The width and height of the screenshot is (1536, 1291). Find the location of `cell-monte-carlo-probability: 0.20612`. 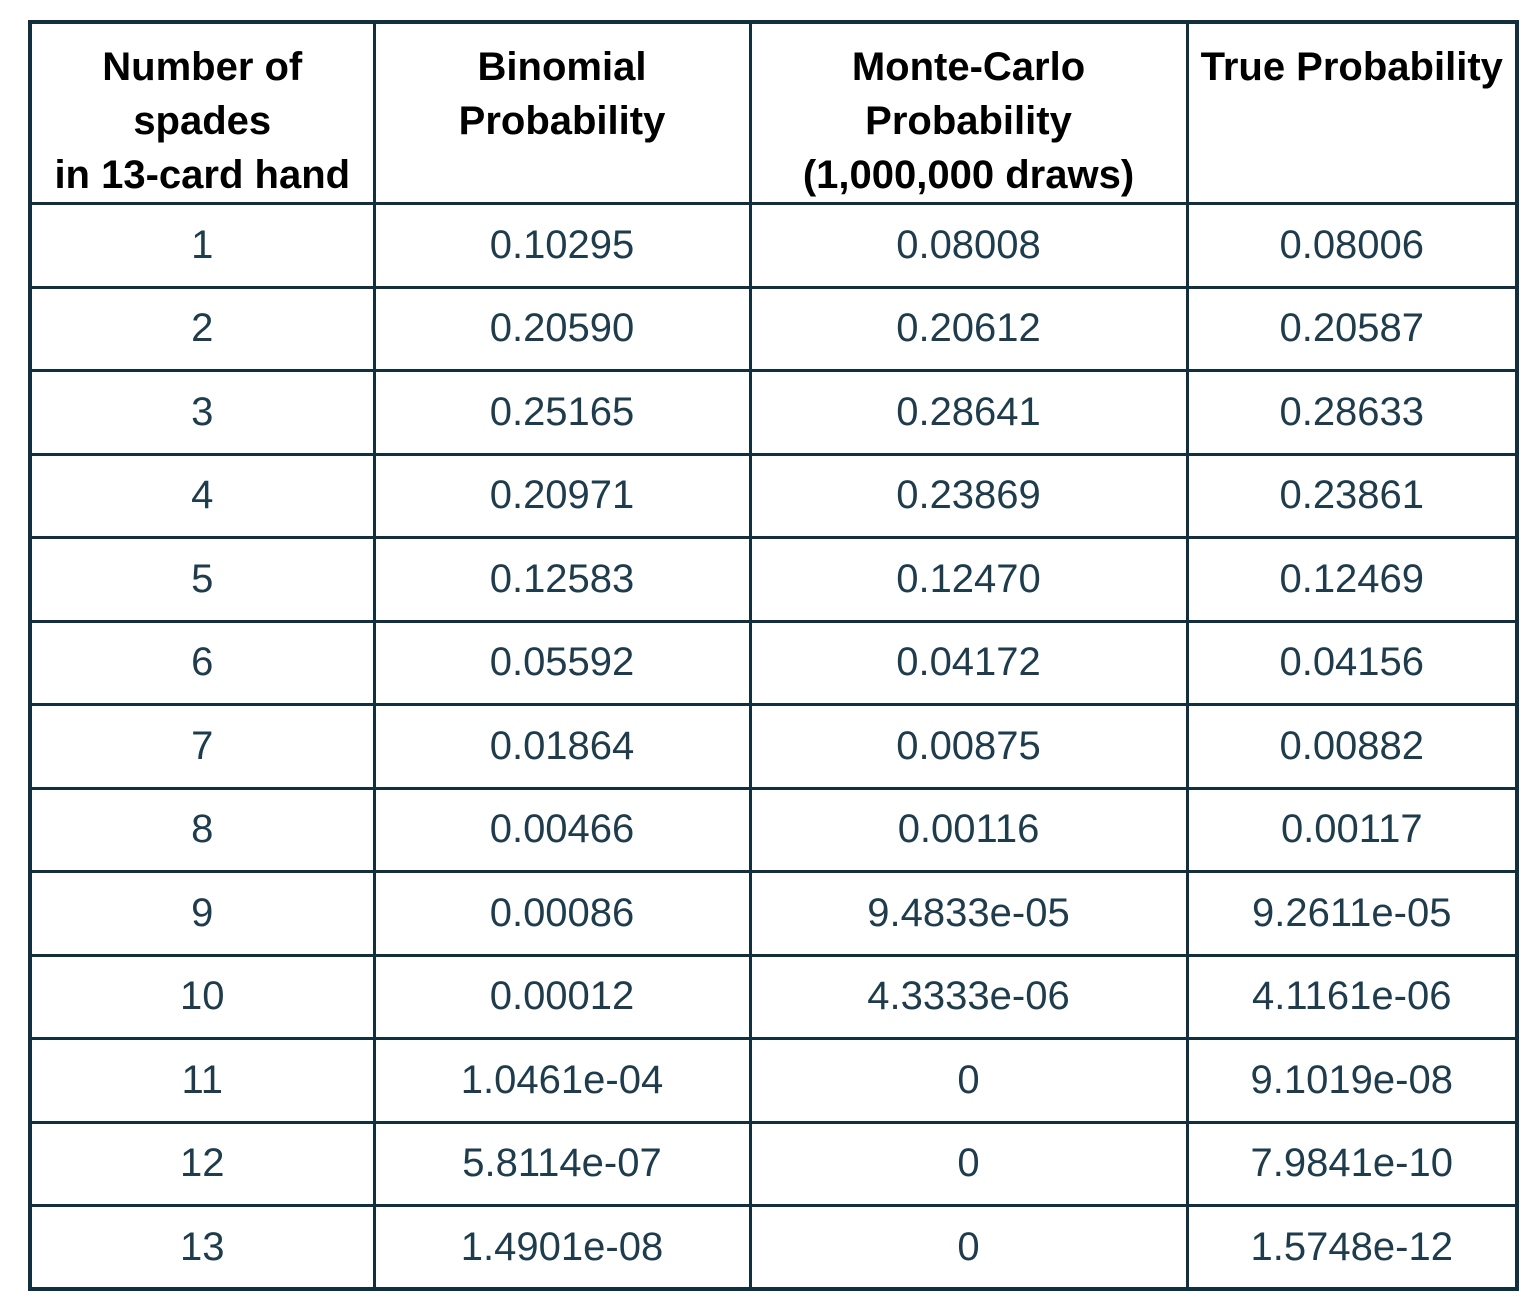

cell-monte-carlo-probability: 0.20612 is located at coordinates (968, 328).